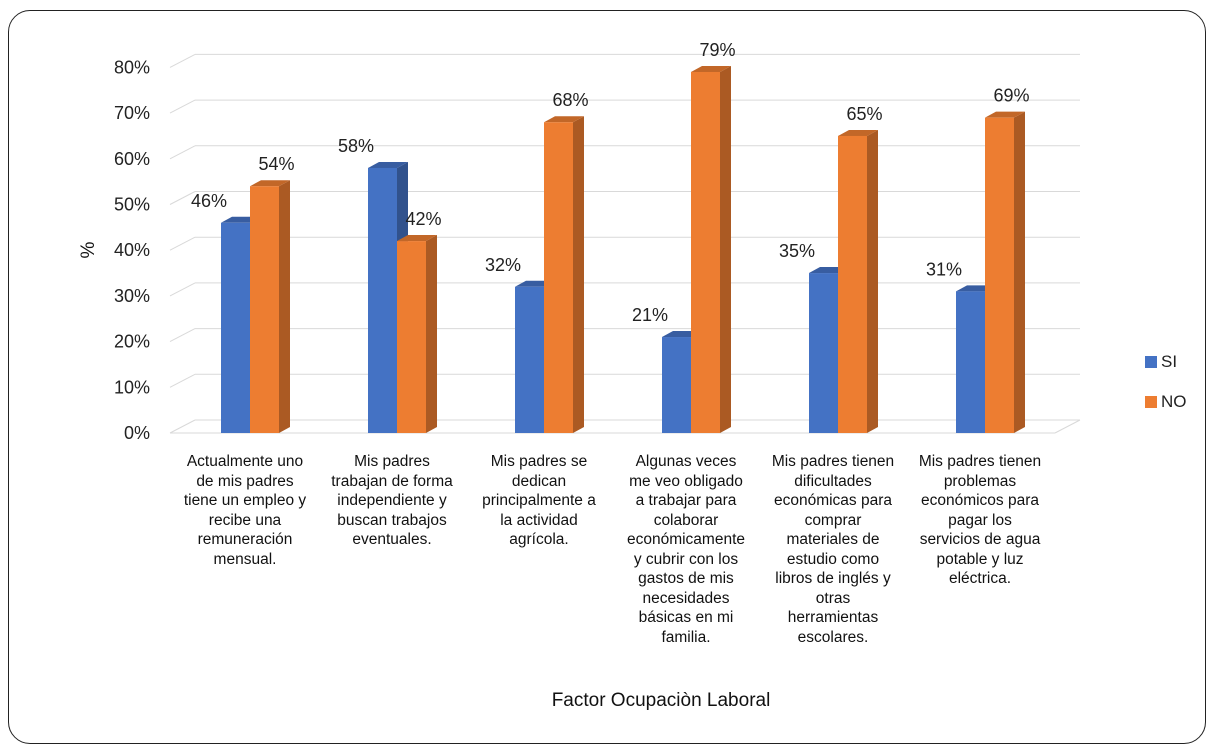  Describe the element at coordinates (132, 67) in the screenshot. I see `y-tick-label: 80%` at that location.